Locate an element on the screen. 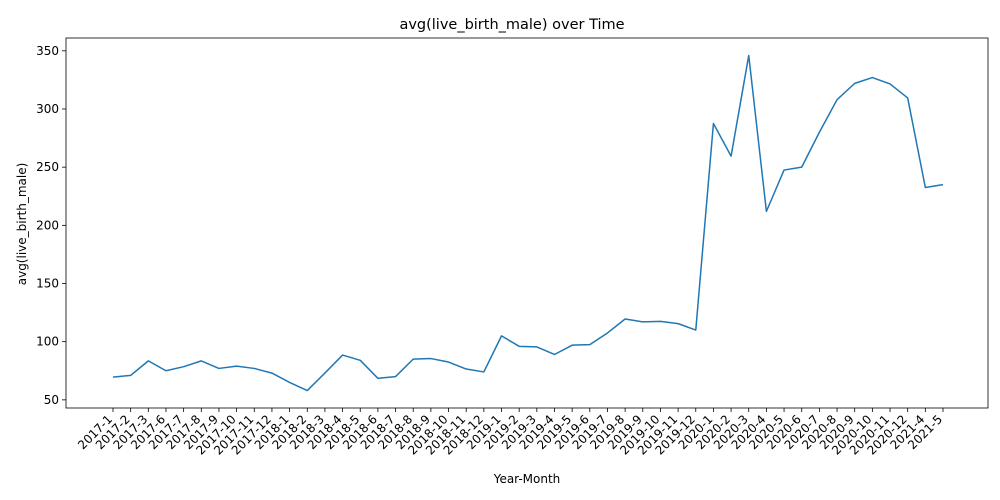  y-tick-label: 200 is located at coordinates (47, 225).